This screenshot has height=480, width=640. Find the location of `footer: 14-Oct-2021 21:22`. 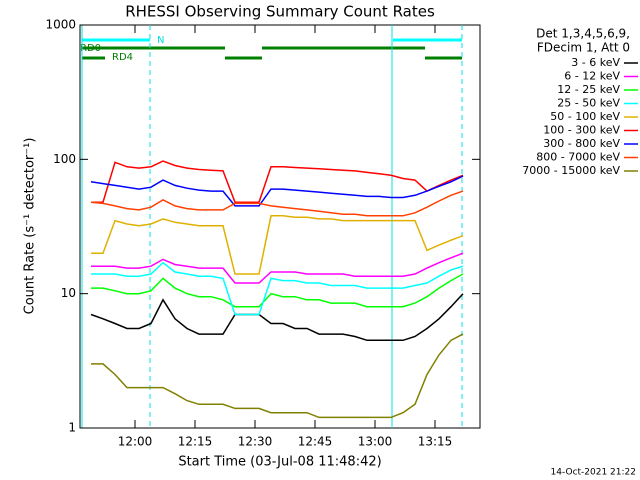

footer: 14-Oct-2021 21:22 is located at coordinates (593, 473).